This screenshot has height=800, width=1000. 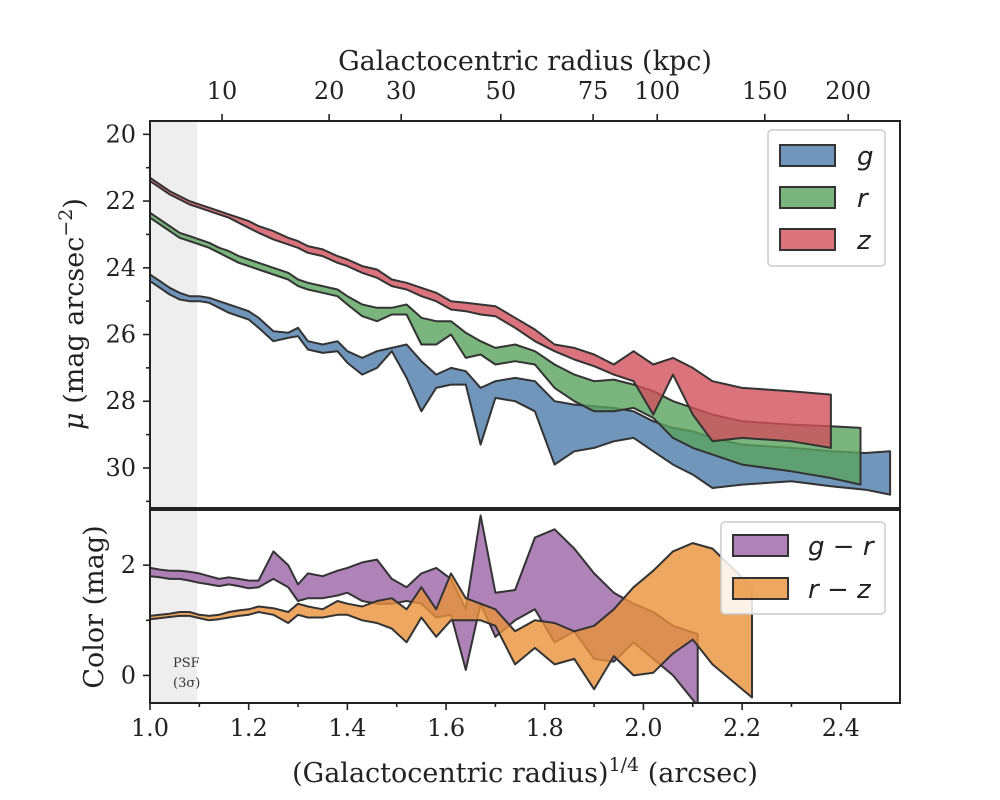 What do you see at coordinates (865, 157) in the screenshot?
I see `legend-label-g: g` at bounding box center [865, 157].